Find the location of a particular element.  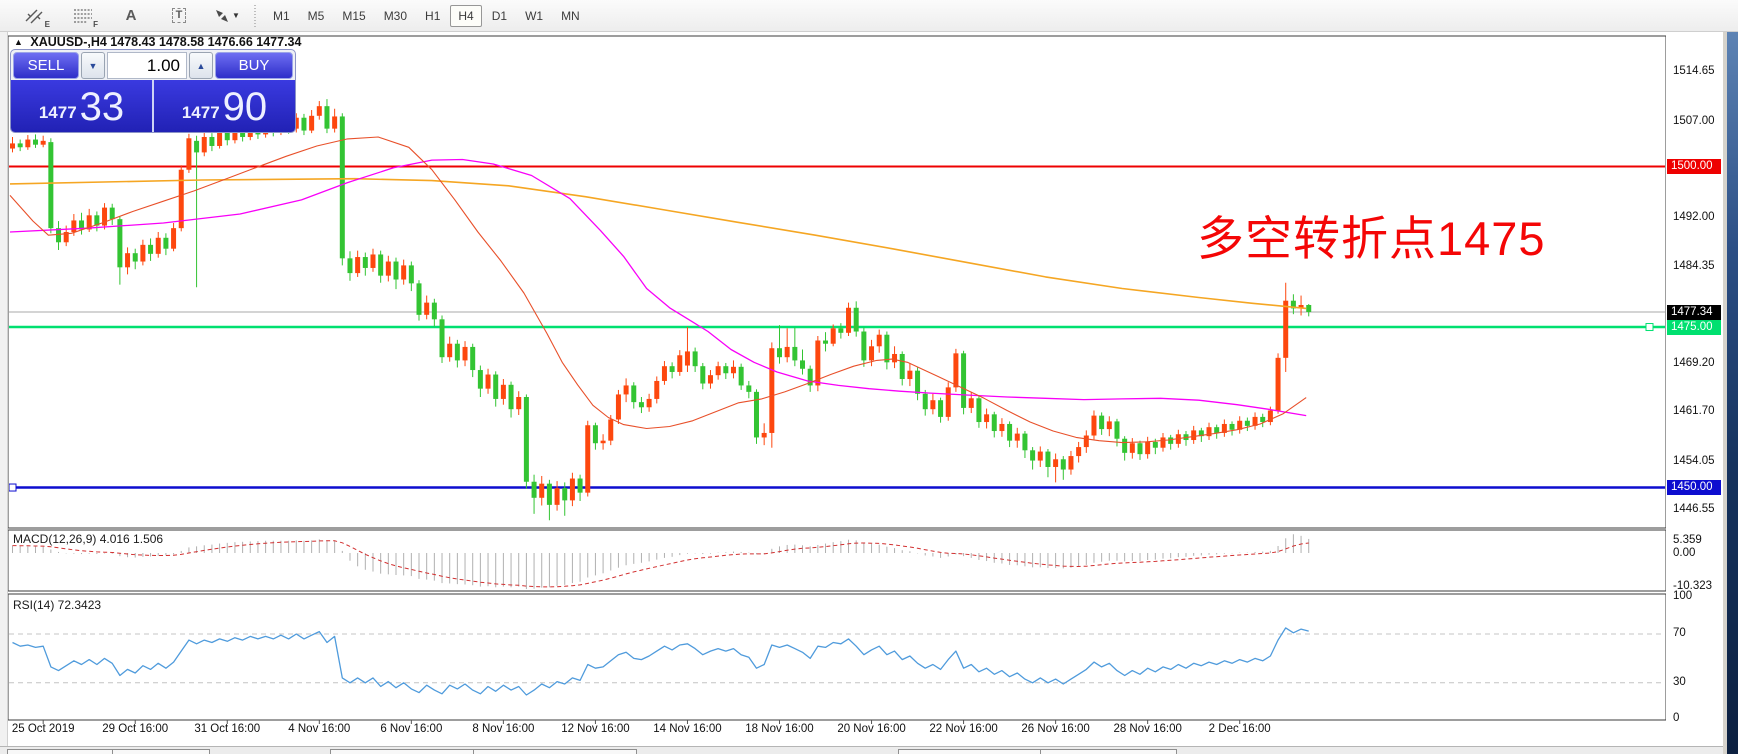

date-label: 18 Nov 16:00 is located at coordinates (779, 729).